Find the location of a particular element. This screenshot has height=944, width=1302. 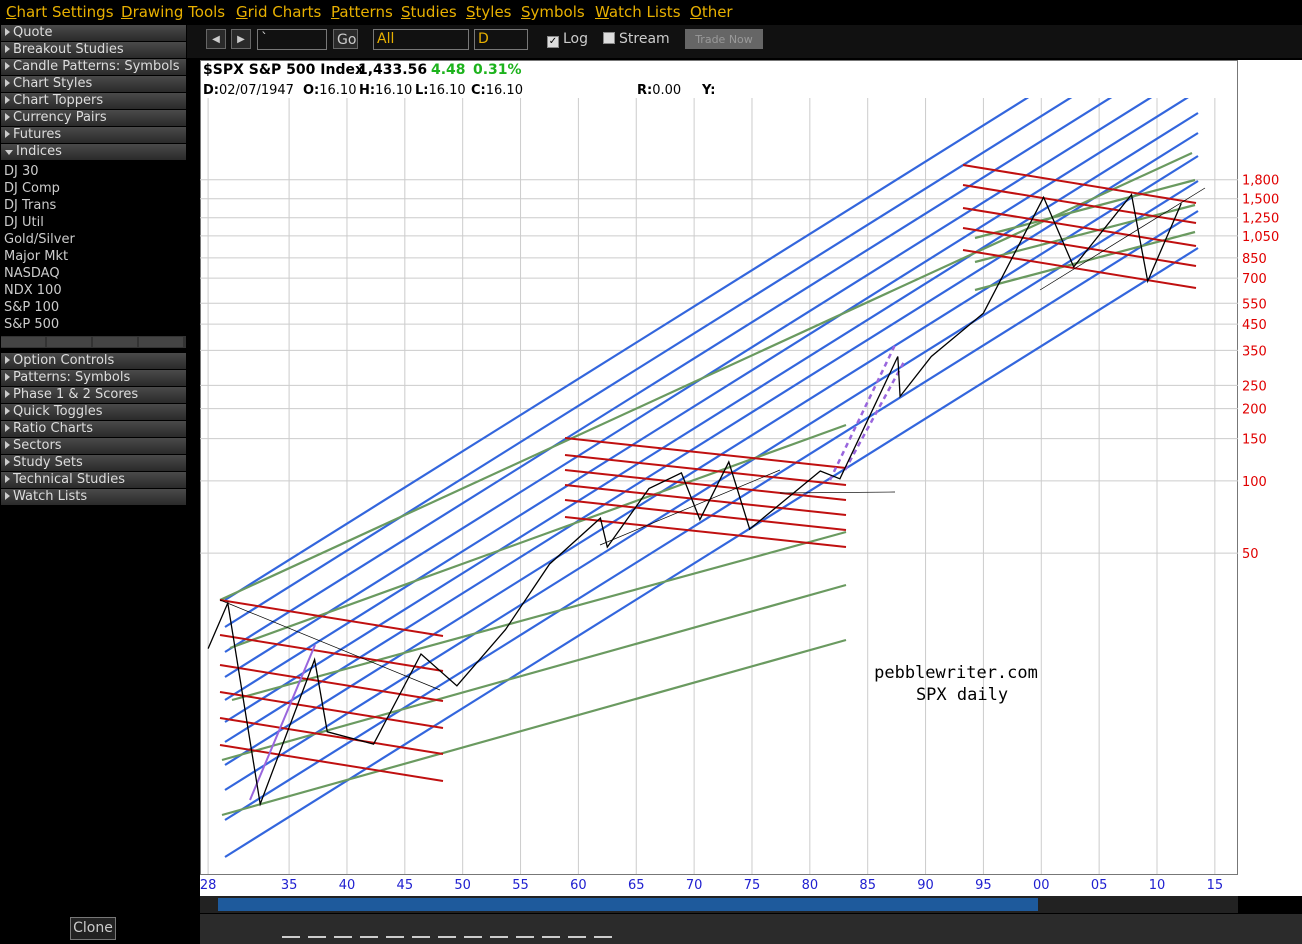

index-item: NASDAQ is located at coordinates (32, 273).